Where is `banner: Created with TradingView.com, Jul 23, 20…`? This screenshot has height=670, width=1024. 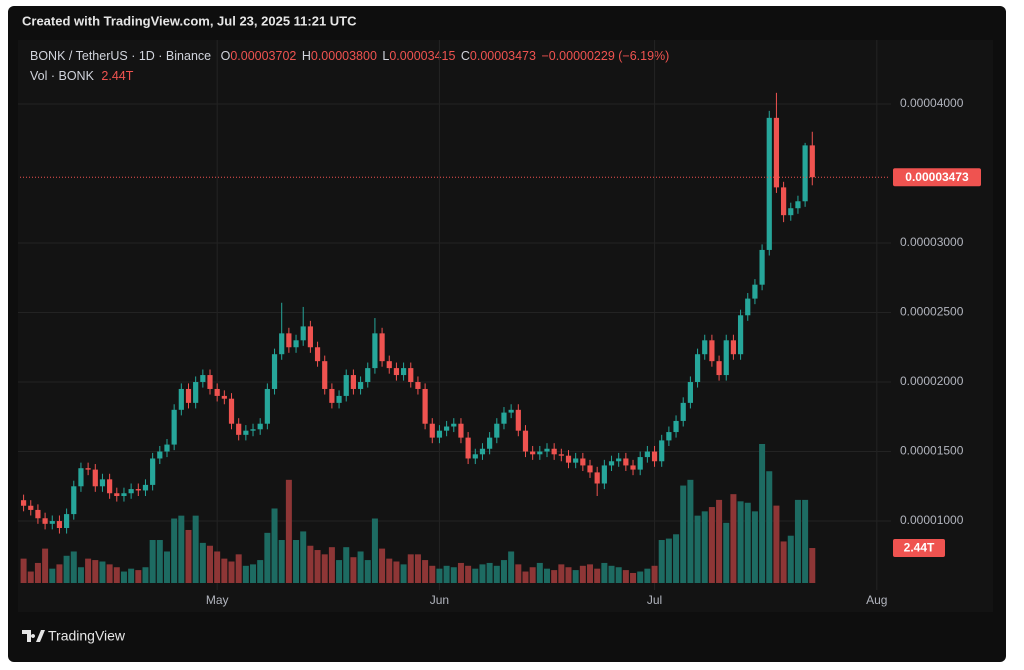
banner: Created with TradingView.com, Jul 23, 20… is located at coordinates (189, 20).